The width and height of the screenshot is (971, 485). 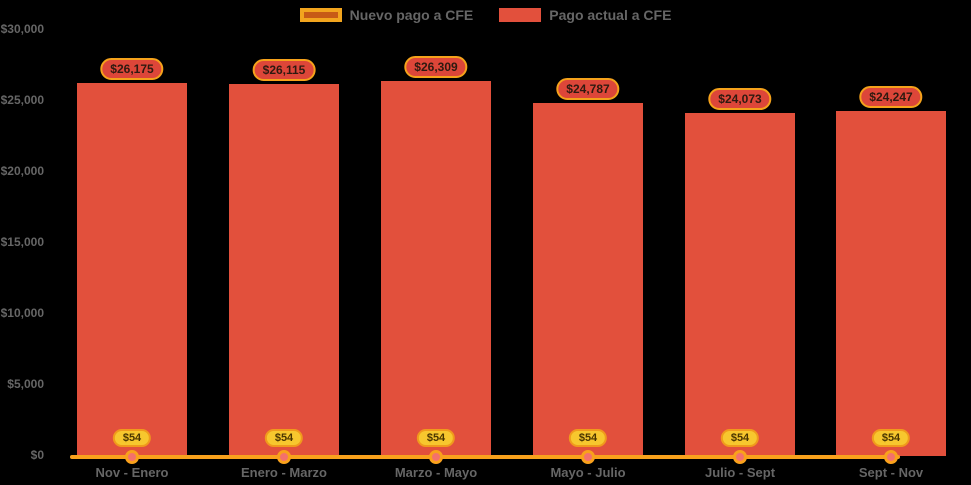 I want to click on y-axis-label: $30,000, so click(x=22, y=29).